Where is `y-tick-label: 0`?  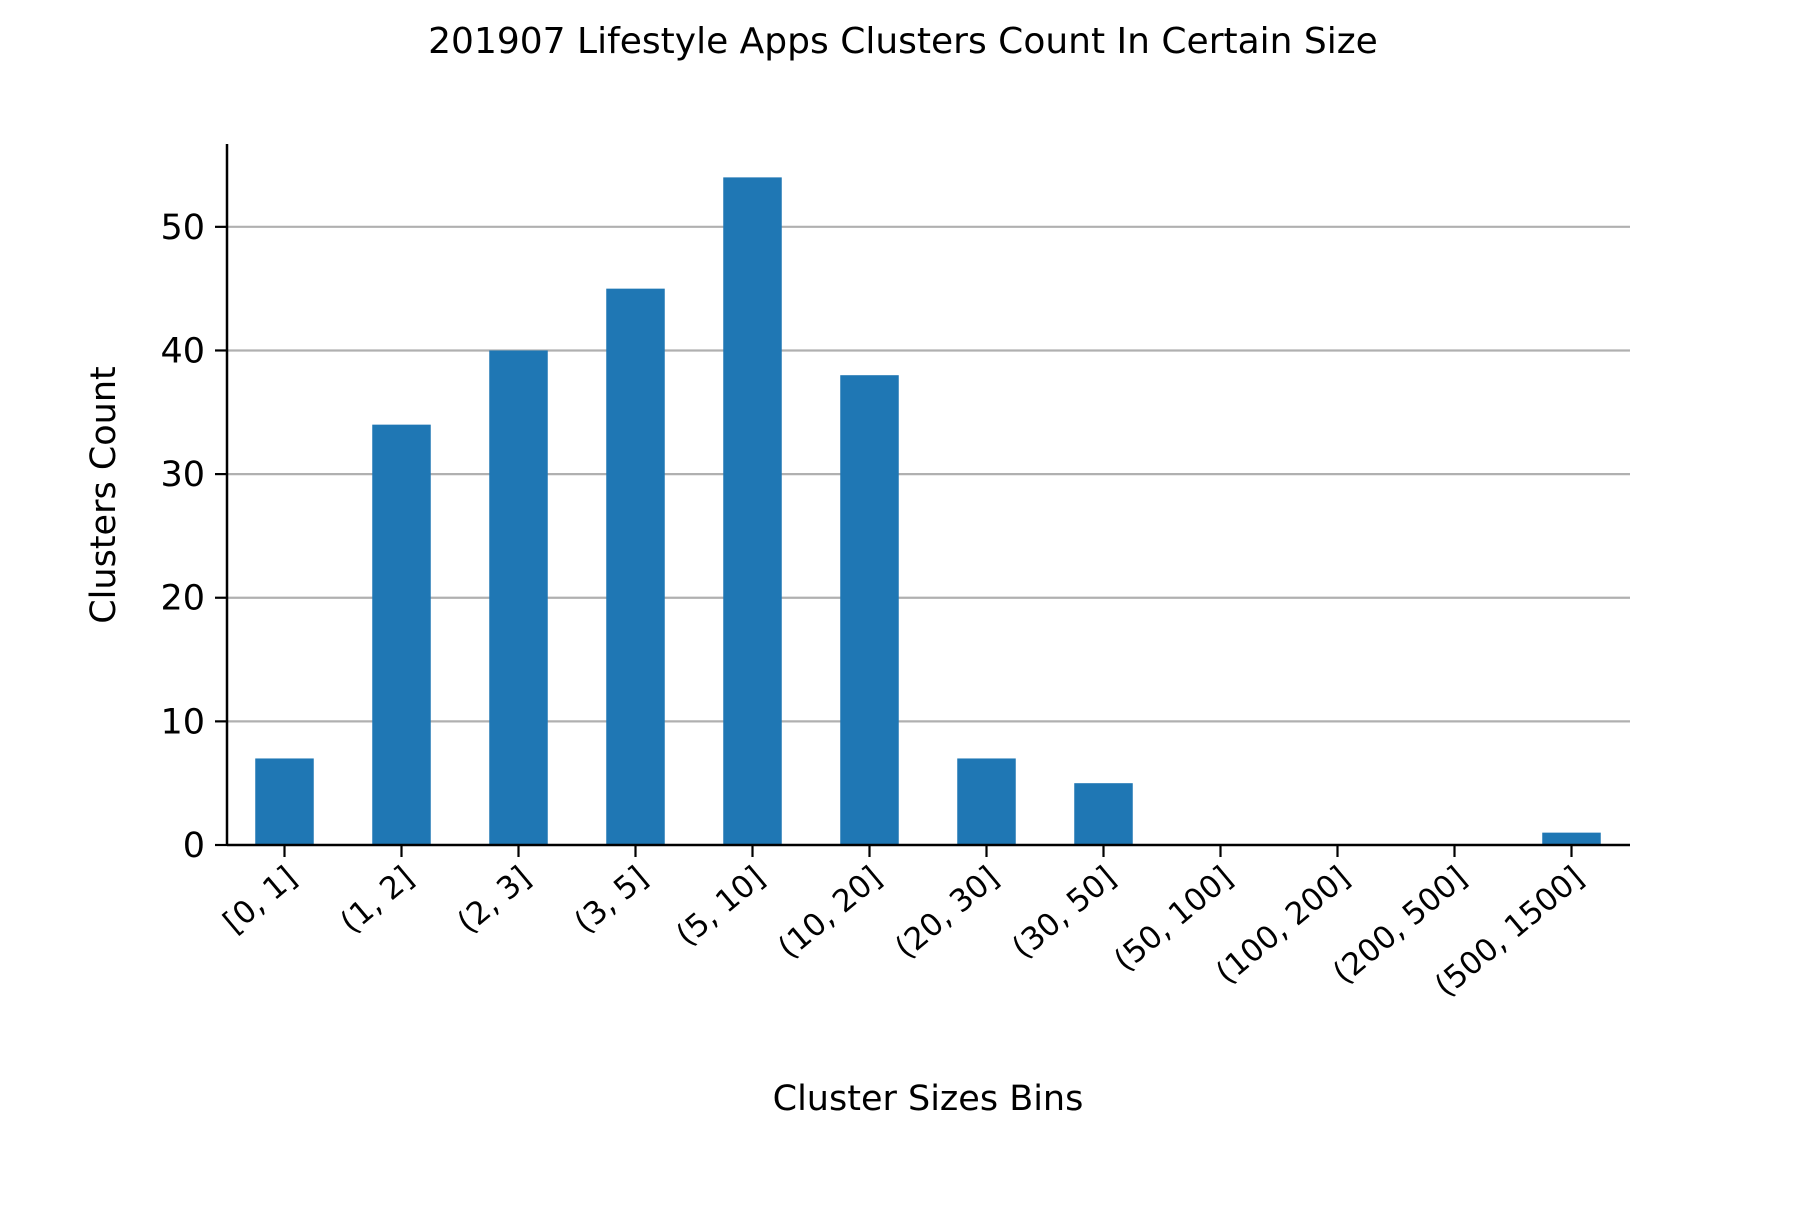 y-tick-label: 0 is located at coordinates (194, 846).